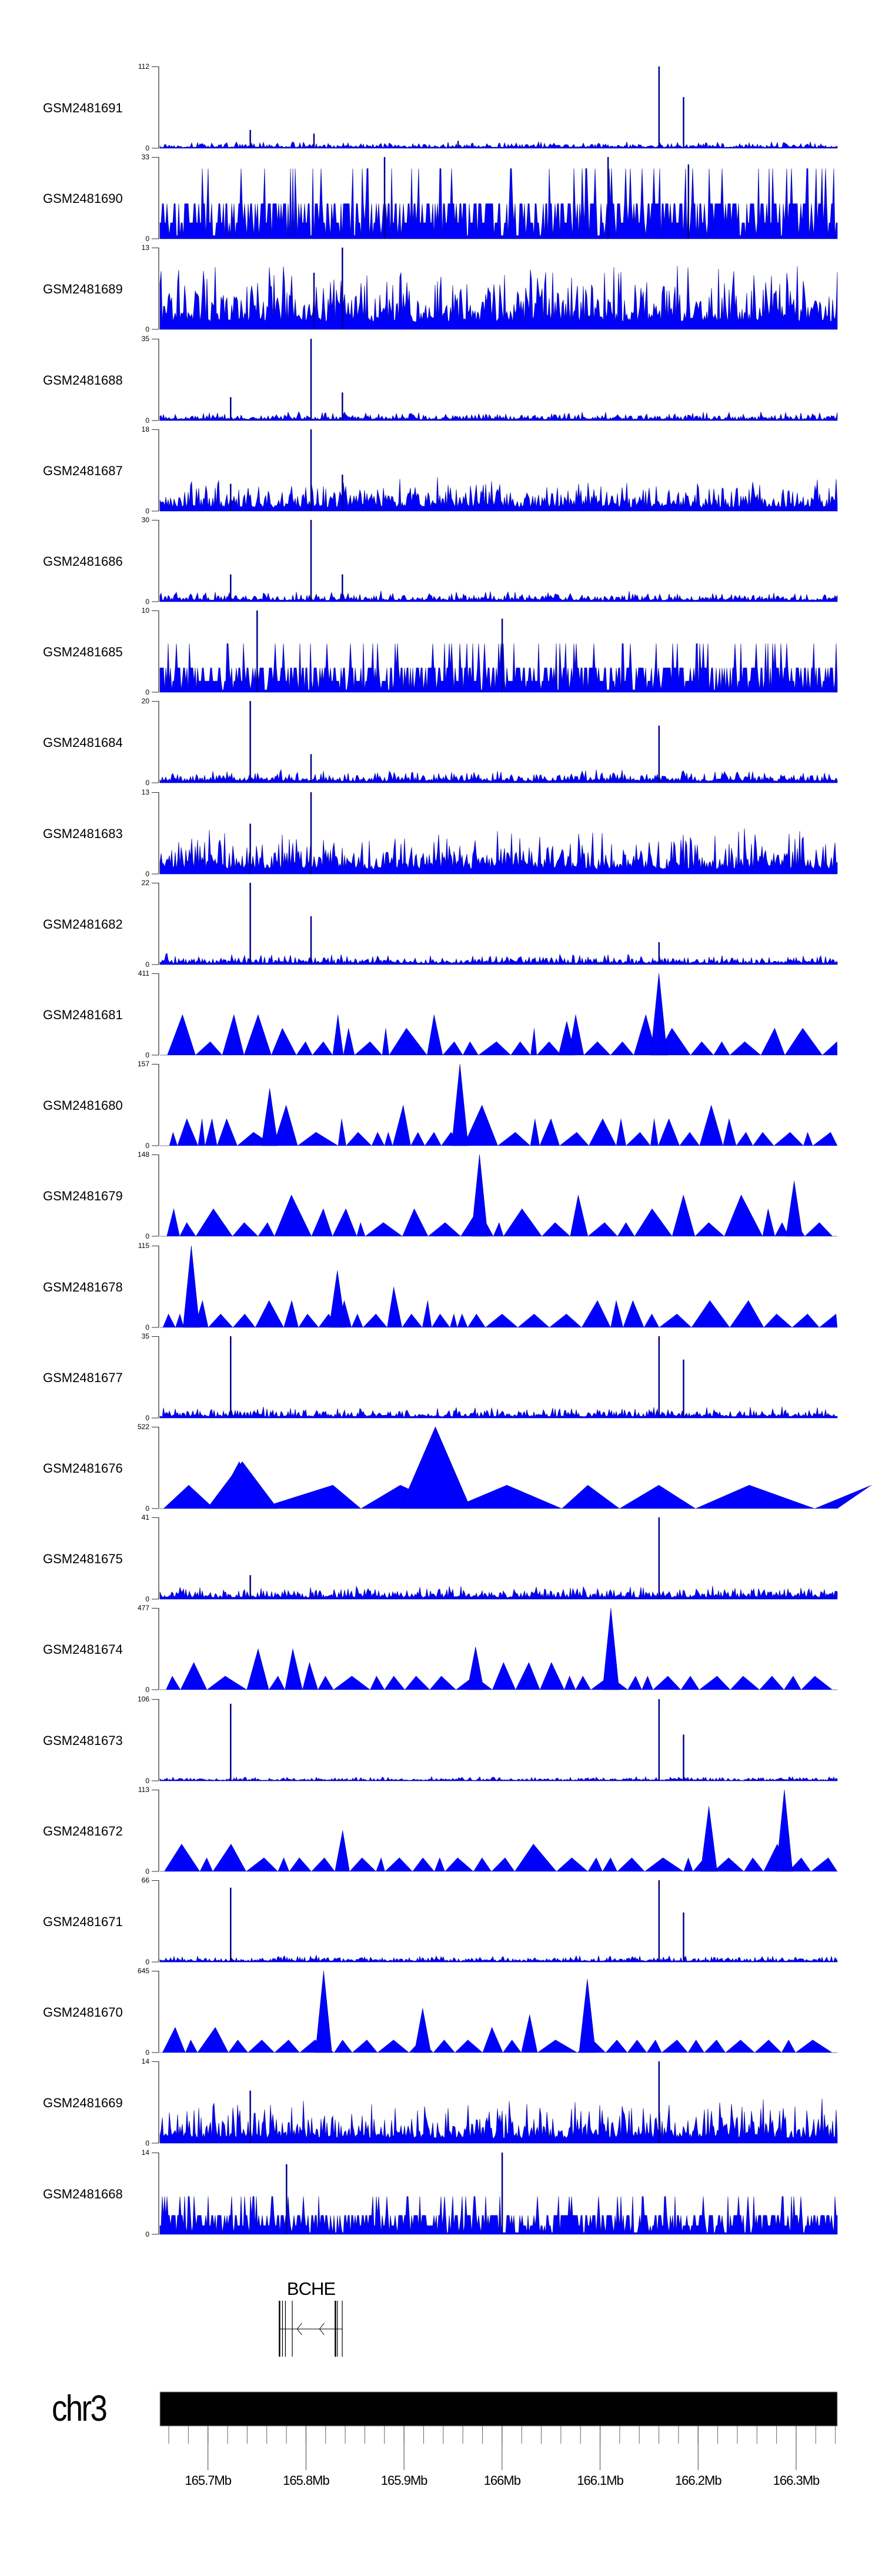 The image size is (882, 2576). I want to click on track-GSM2481689: GSM2481689 13 0, so click(441, 291).